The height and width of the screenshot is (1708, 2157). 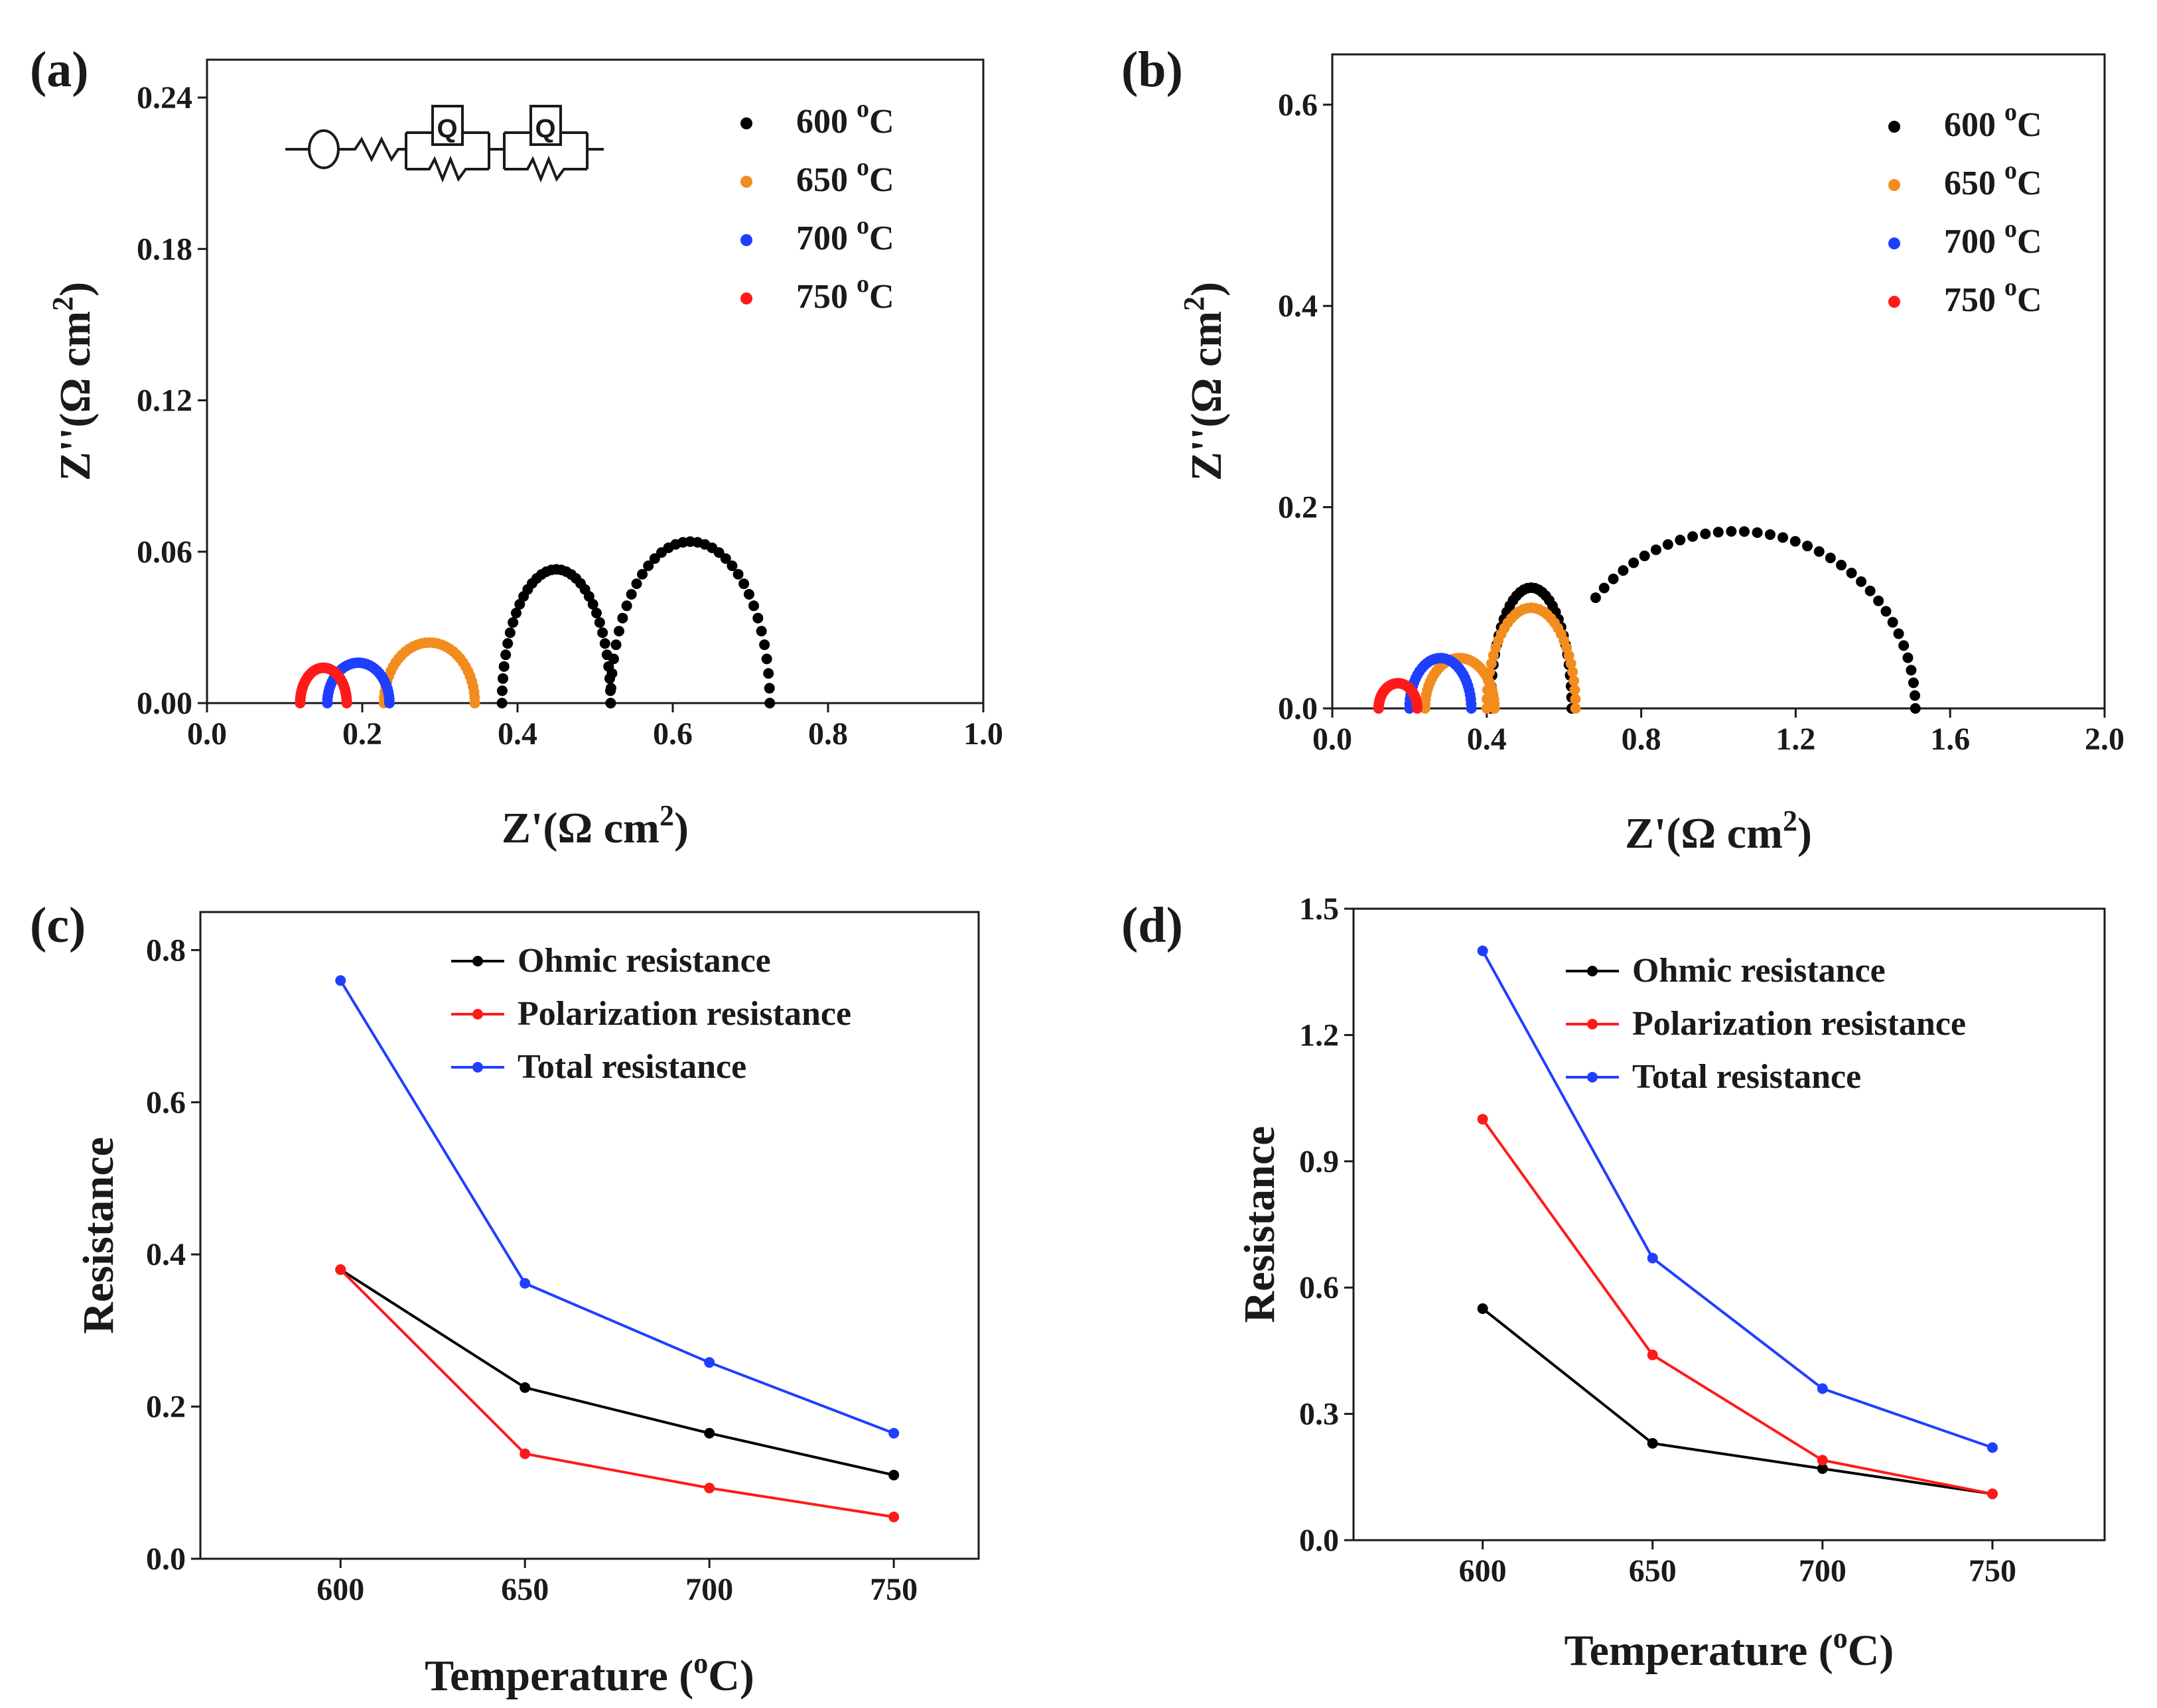 What do you see at coordinates (1332, 739) in the screenshot?
I see `x-tick-label: 0.0` at bounding box center [1332, 739].